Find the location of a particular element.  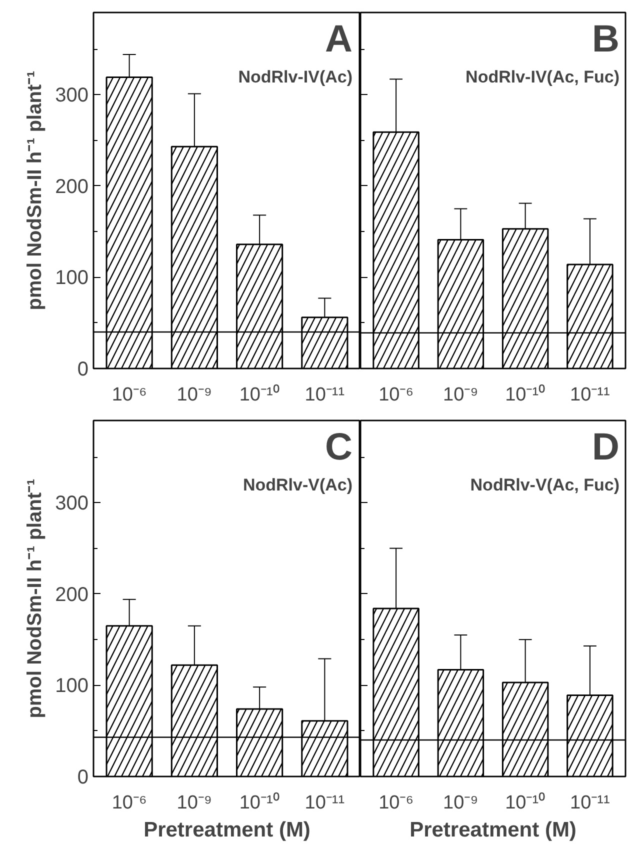

text: NodRlv-V(Ac, Fuc) is located at coordinates (545, 485).